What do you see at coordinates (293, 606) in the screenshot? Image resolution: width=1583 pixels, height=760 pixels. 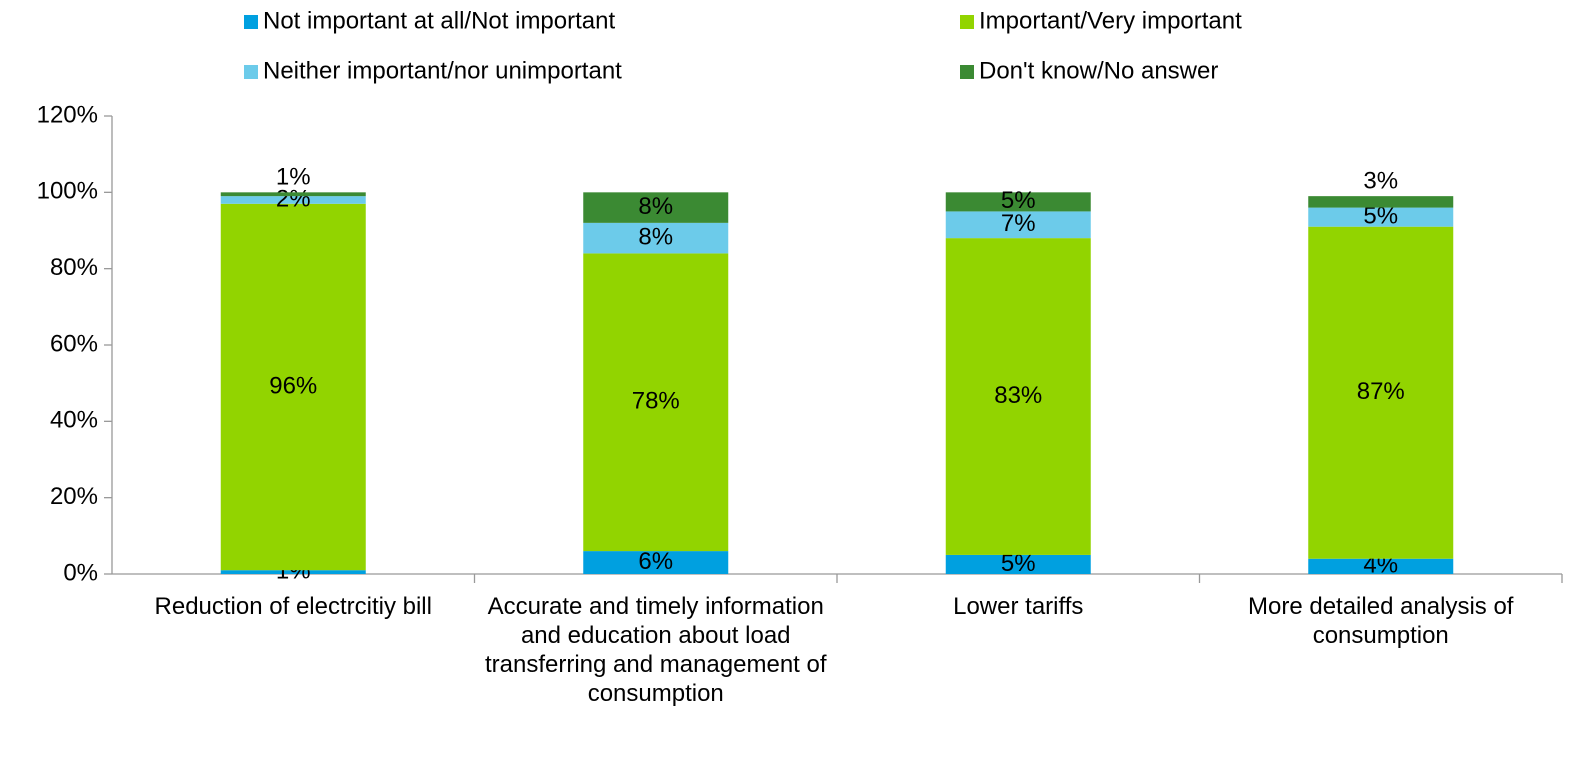 I see `x-tick-label: Reduction of electrcitiy bill` at bounding box center [293, 606].